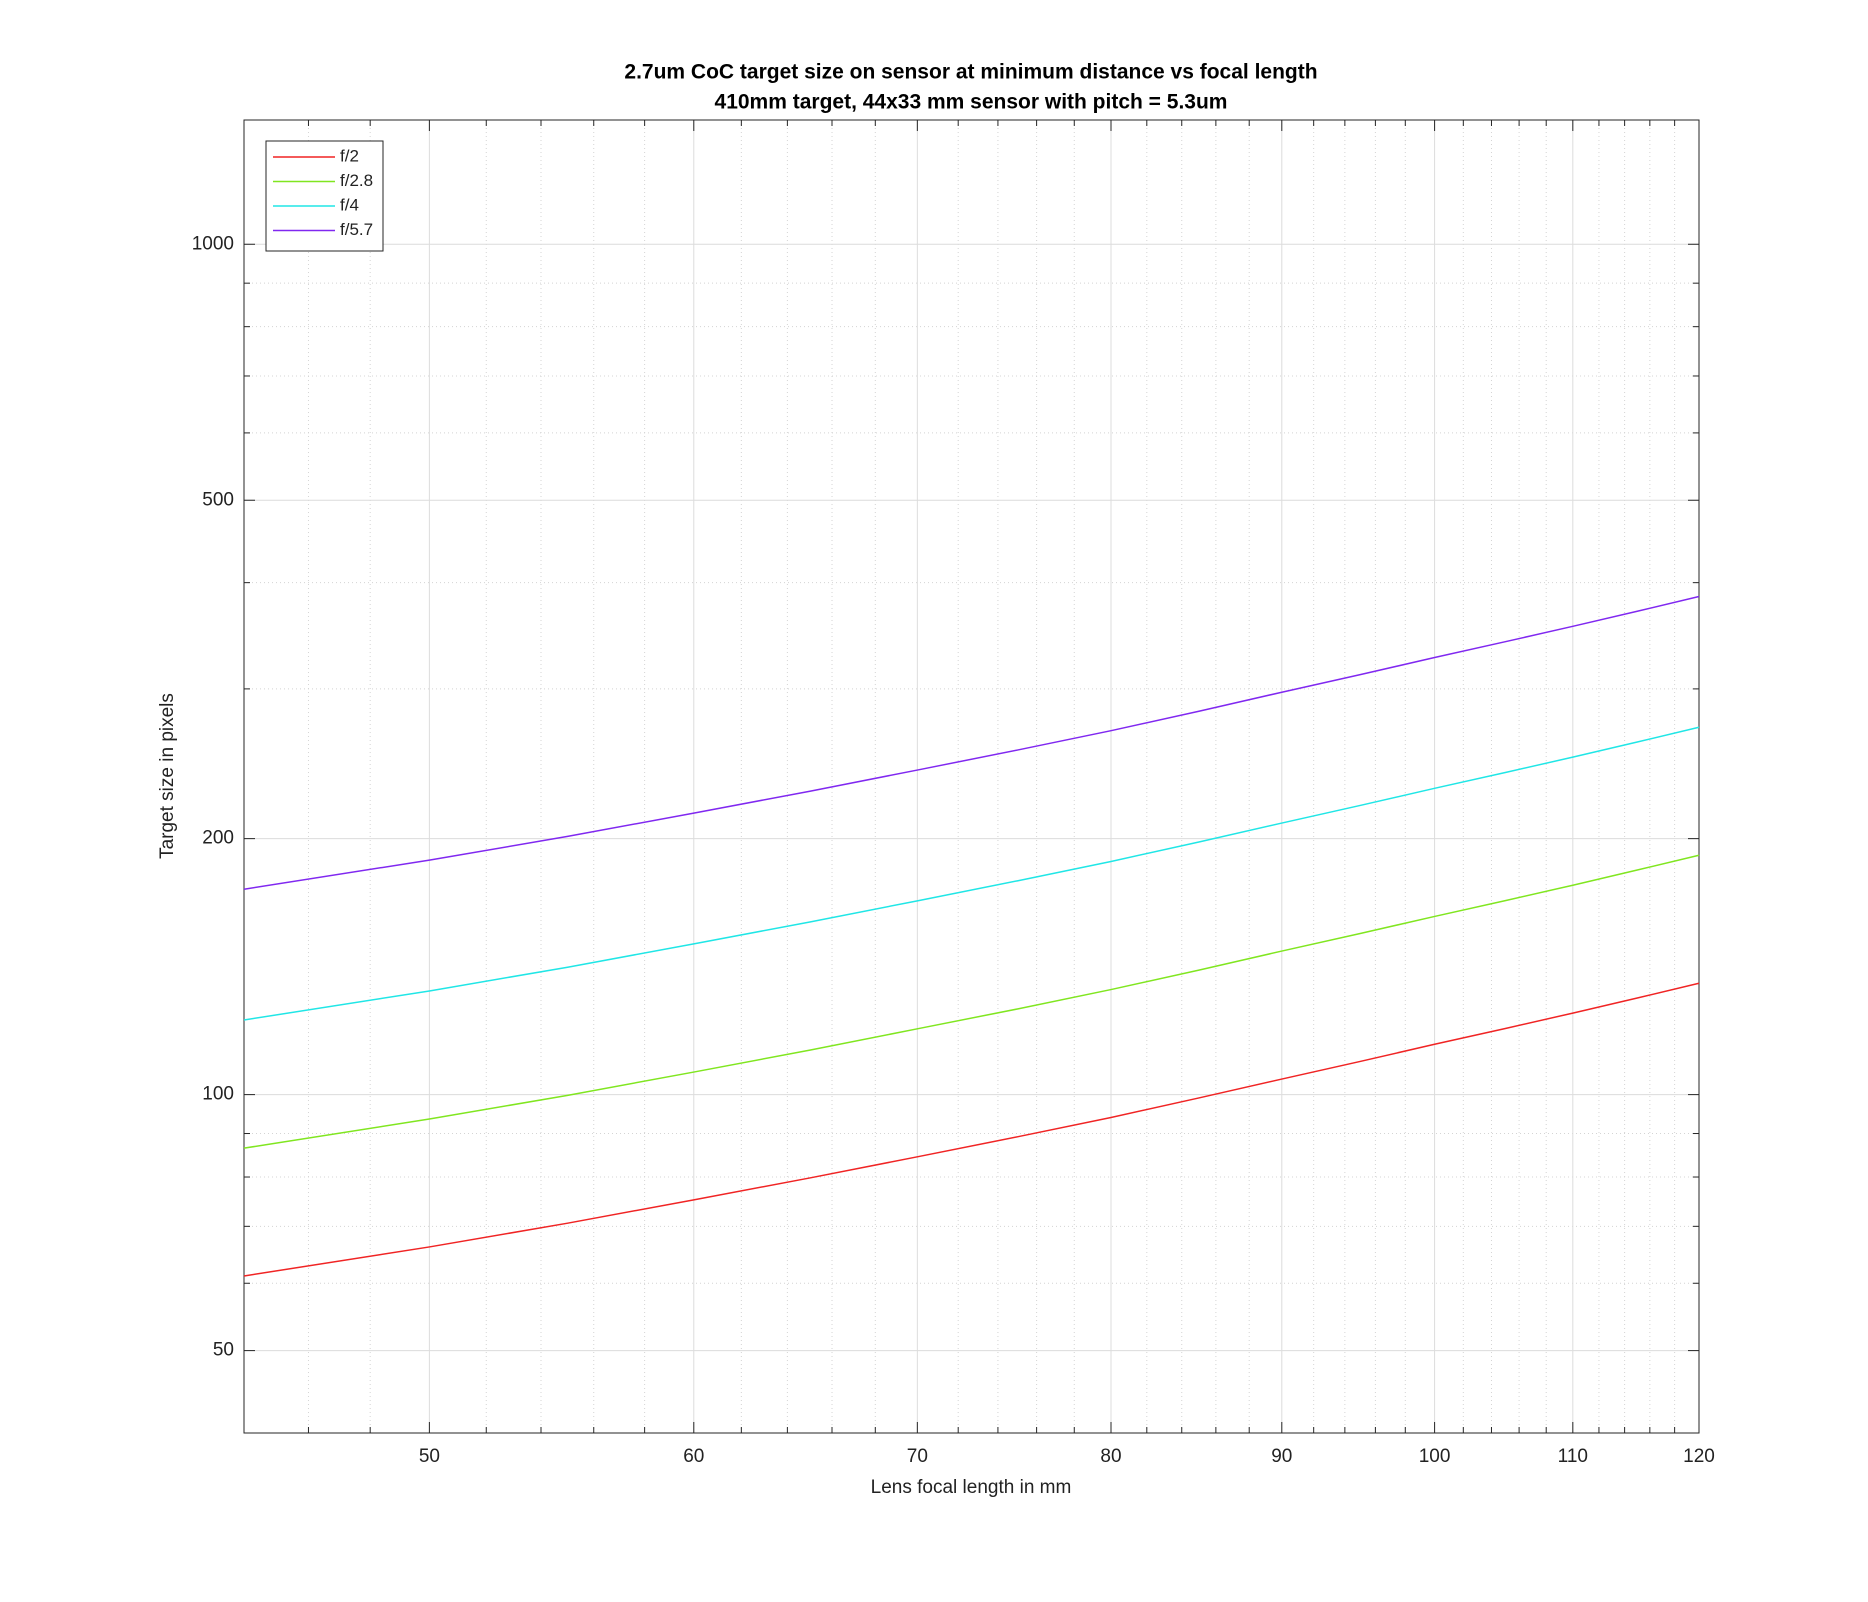 The width and height of the screenshot is (1868, 1602). I want to click on y-tick-label: 200, so click(218, 838).